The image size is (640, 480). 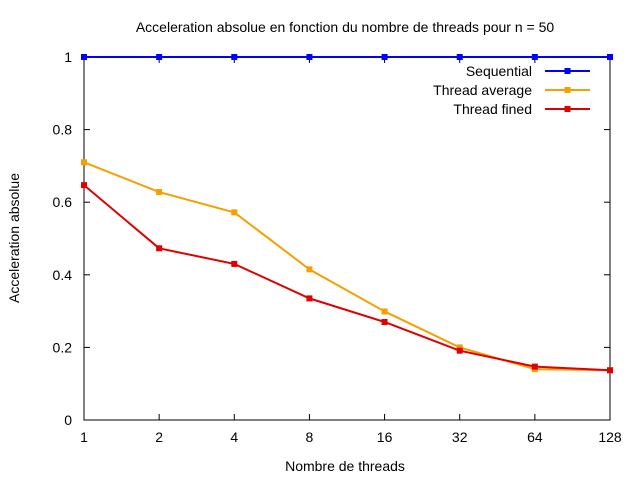 I want to click on x-tick-label: 32, so click(x=460, y=437).